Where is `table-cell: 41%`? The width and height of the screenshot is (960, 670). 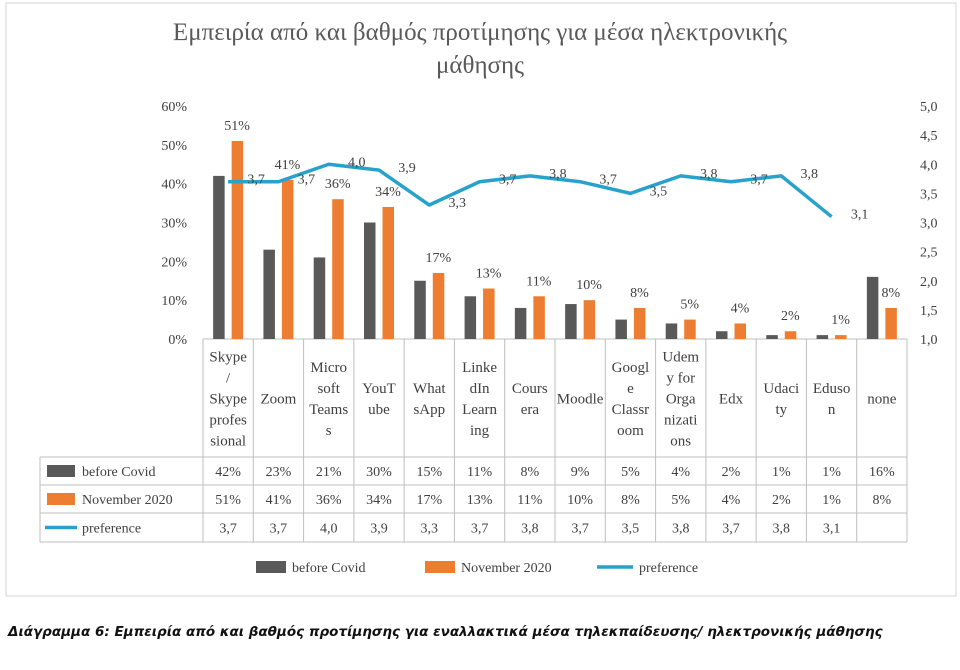
table-cell: 41% is located at coordinates (279, 500).